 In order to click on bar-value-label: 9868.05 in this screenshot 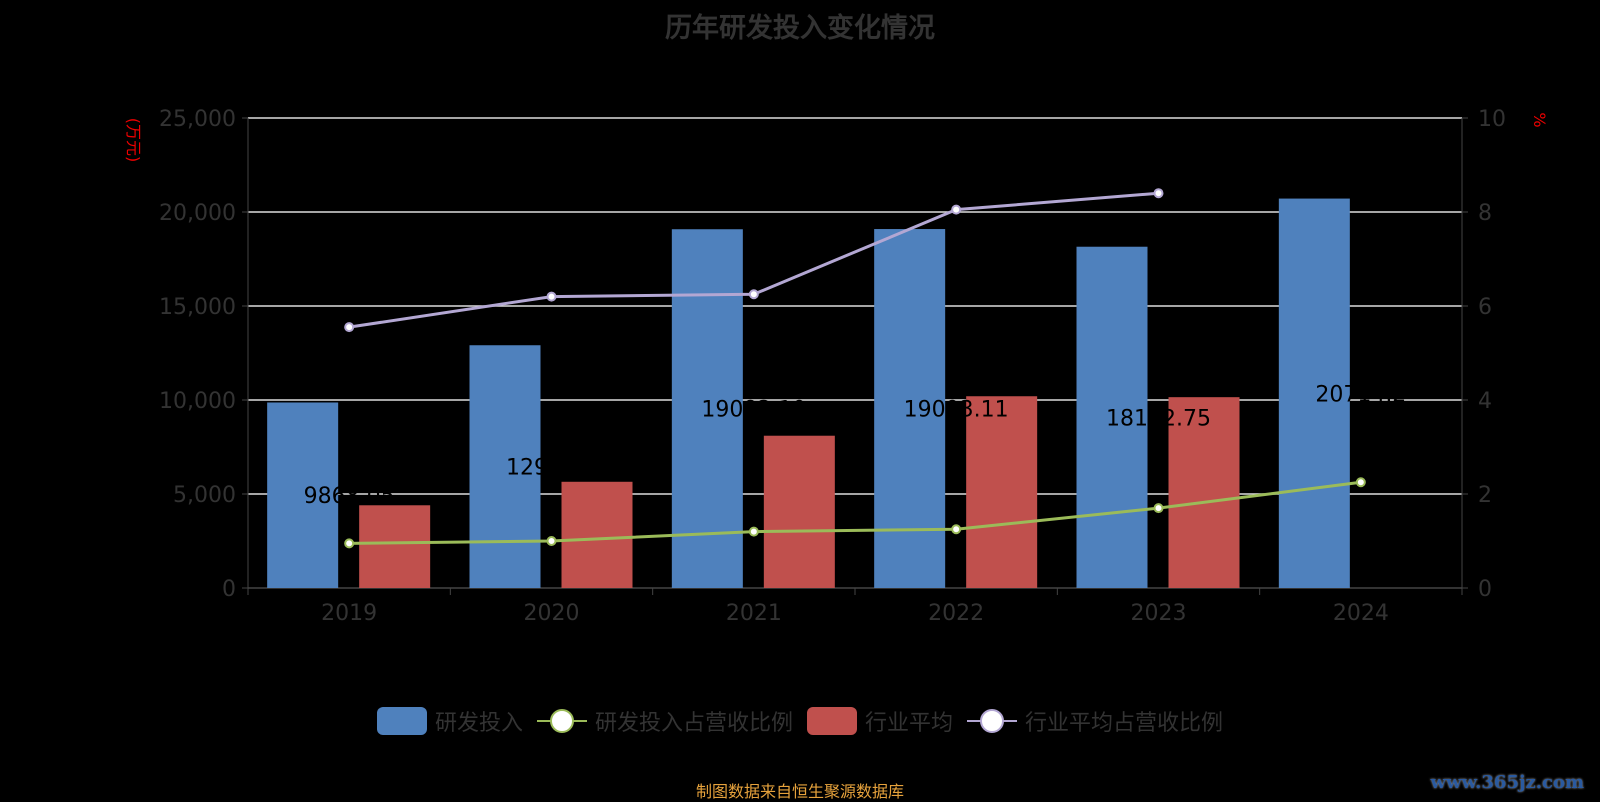, I will do `click(349, 496)`.